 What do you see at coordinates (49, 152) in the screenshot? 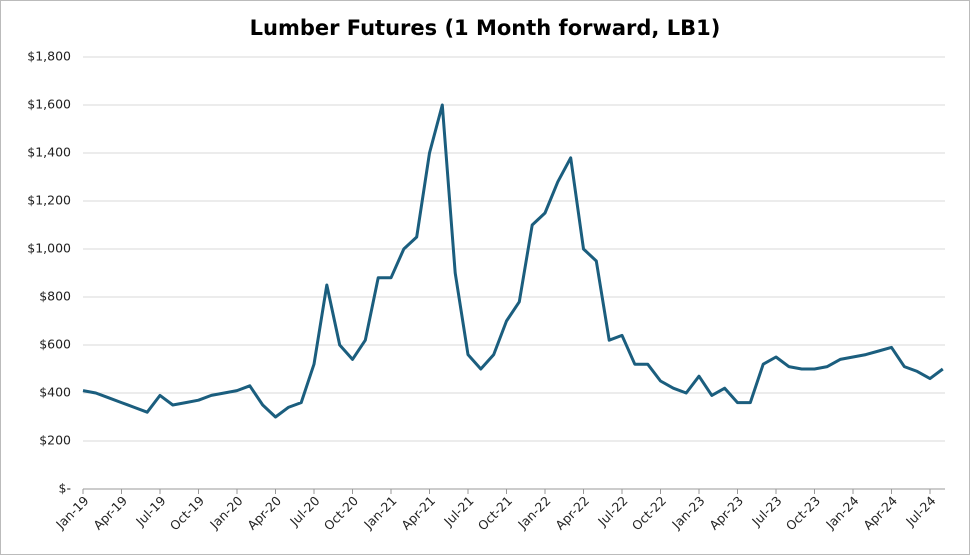
I see `y-tick-label: $1,400` at bounding box center [49, 152].